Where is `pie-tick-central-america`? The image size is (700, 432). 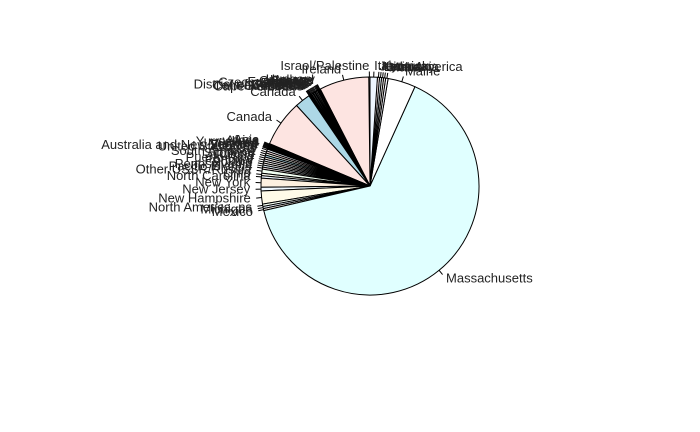 pie-tick-central-america is located at coordinates (309, 92).